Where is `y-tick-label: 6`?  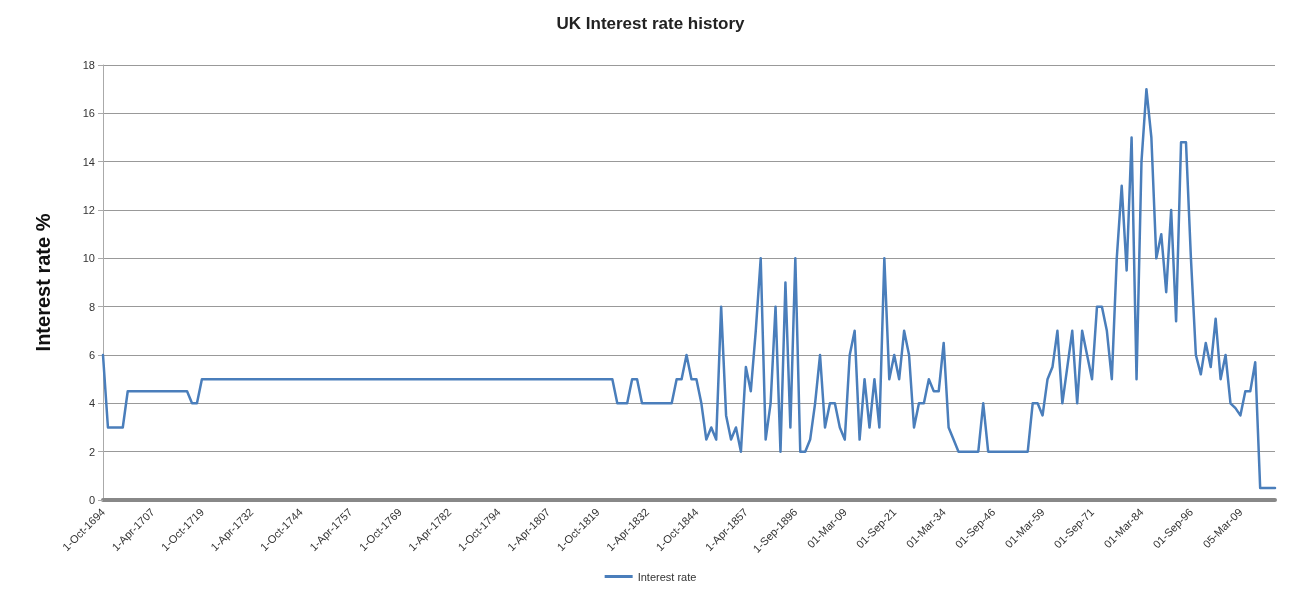 y-tick-label: 6 is located at coordinates (91, 355).